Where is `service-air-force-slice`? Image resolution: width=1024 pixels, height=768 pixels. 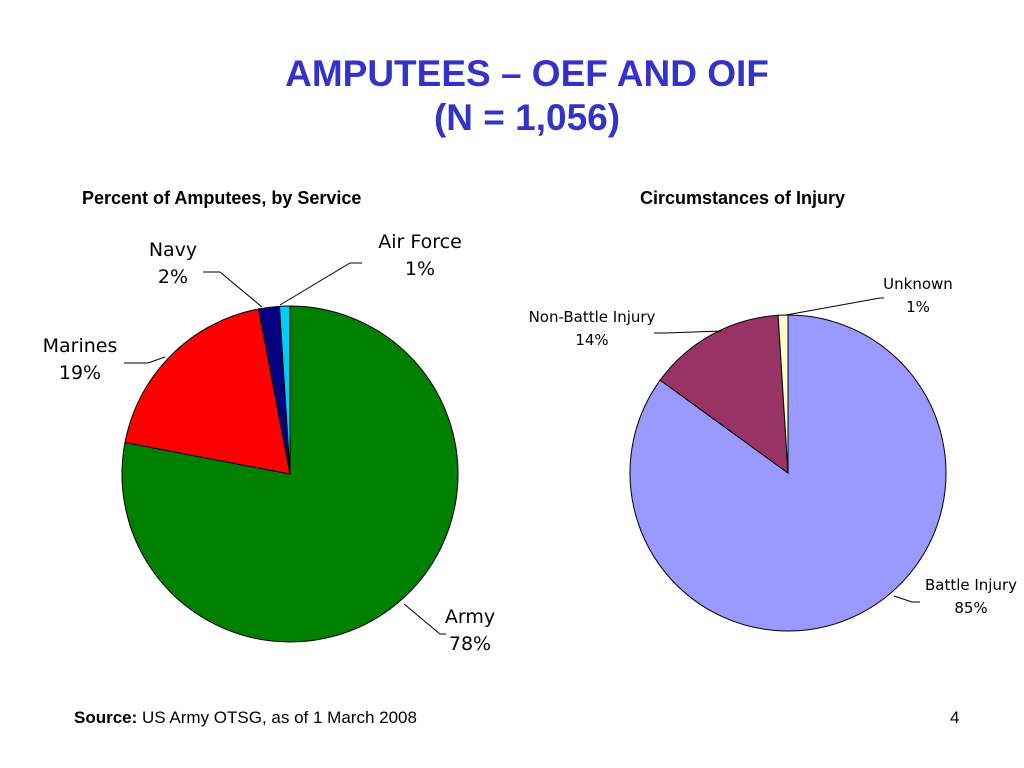
service-air-force-slice is located at coordinates (284, 390).